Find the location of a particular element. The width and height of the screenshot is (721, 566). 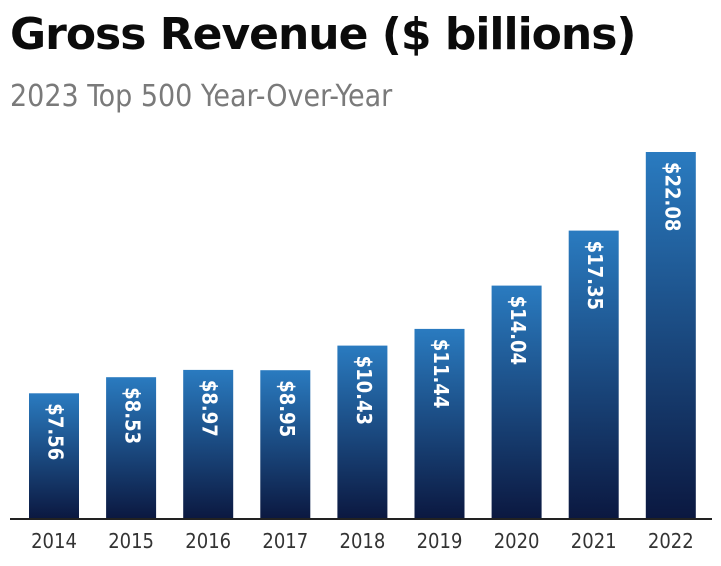

data-label-2014: $7.56 is located at coordinates (56, 431).